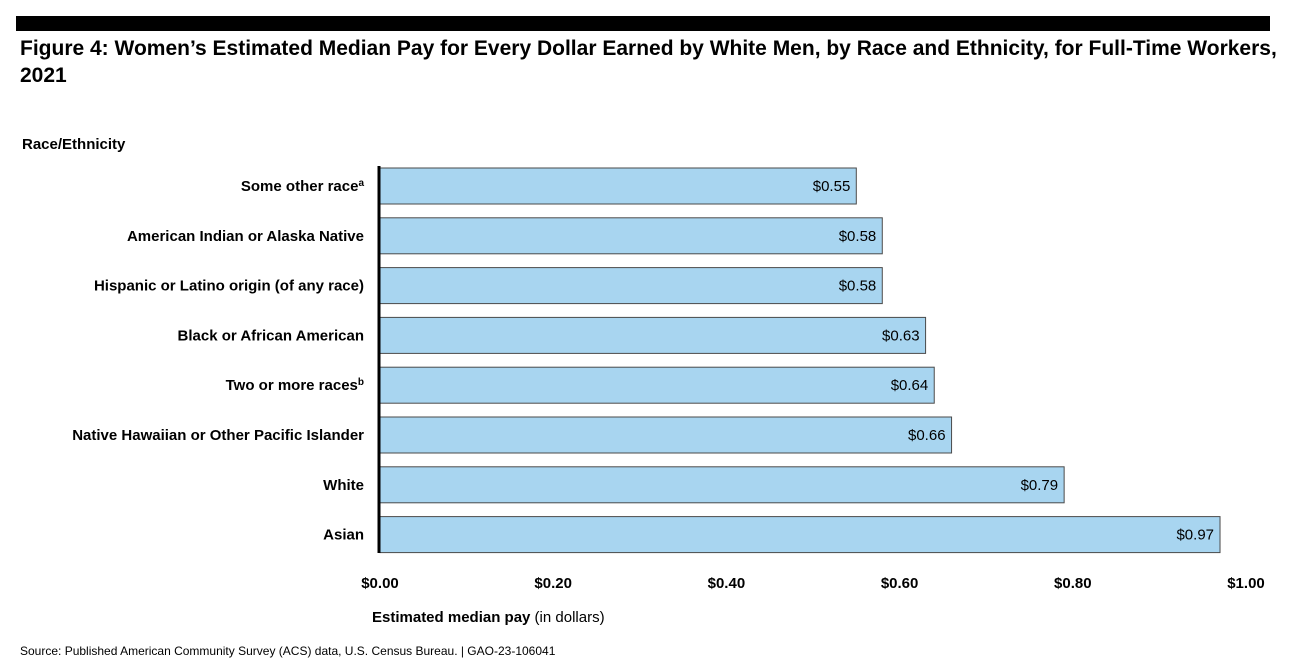 The image size is (1316, 662). What do you see at coordinates (1246, 583) in the screenshot?
I see `x-tick-label: $1.00` at bounding box center [1246, 583].